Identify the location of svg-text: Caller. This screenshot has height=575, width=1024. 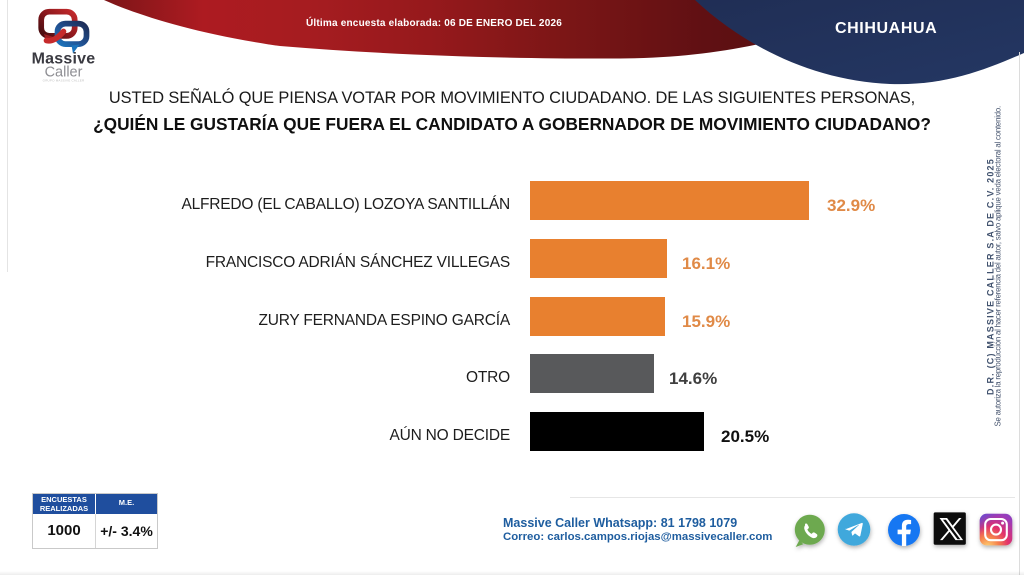
(64, 73).